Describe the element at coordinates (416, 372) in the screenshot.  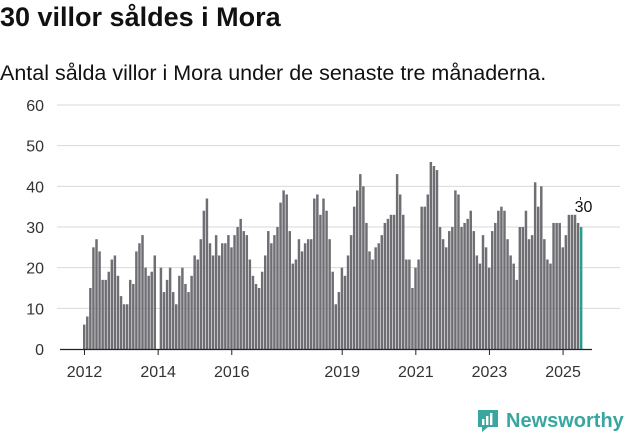
I see `x-tick-label: 2021` at that location.